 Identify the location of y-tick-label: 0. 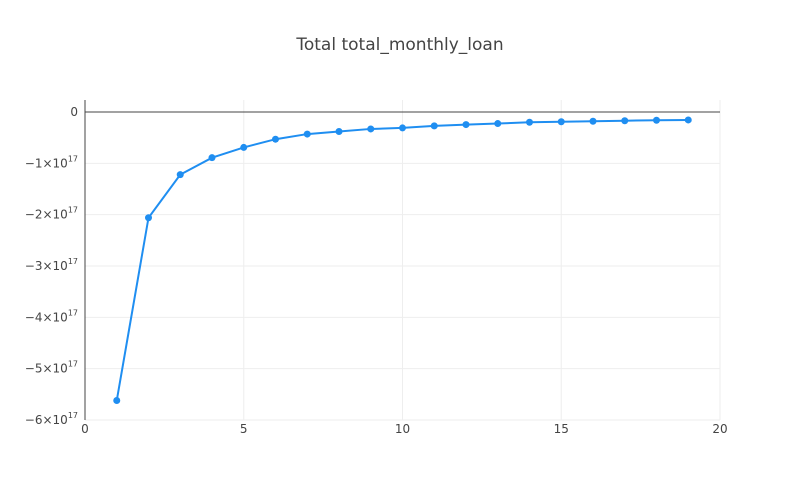
(74, 112).